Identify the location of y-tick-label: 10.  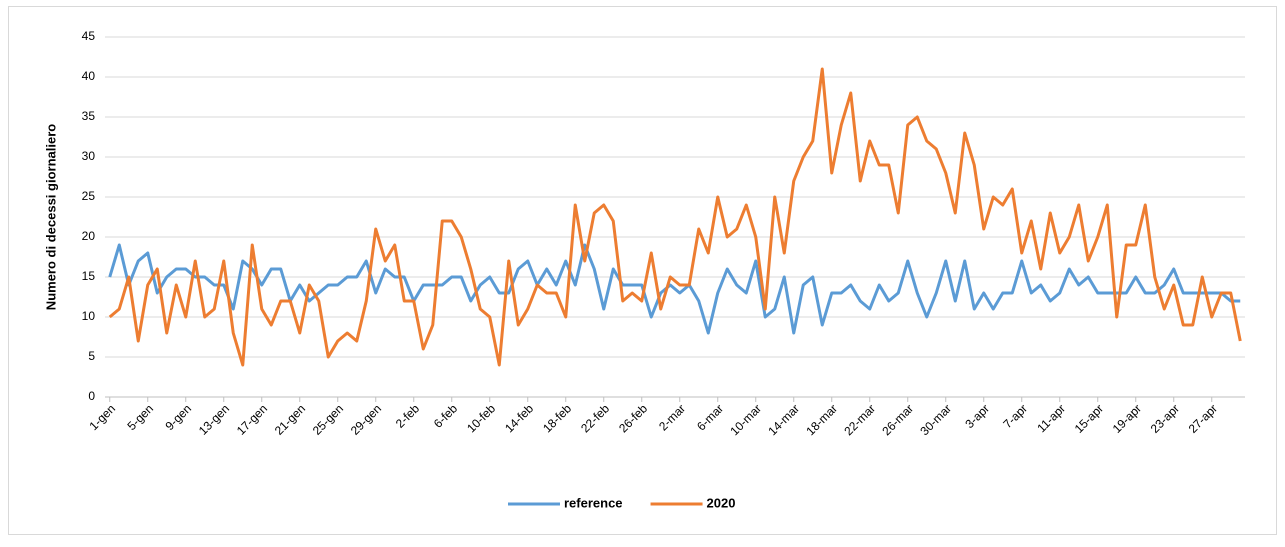
(89, 316).